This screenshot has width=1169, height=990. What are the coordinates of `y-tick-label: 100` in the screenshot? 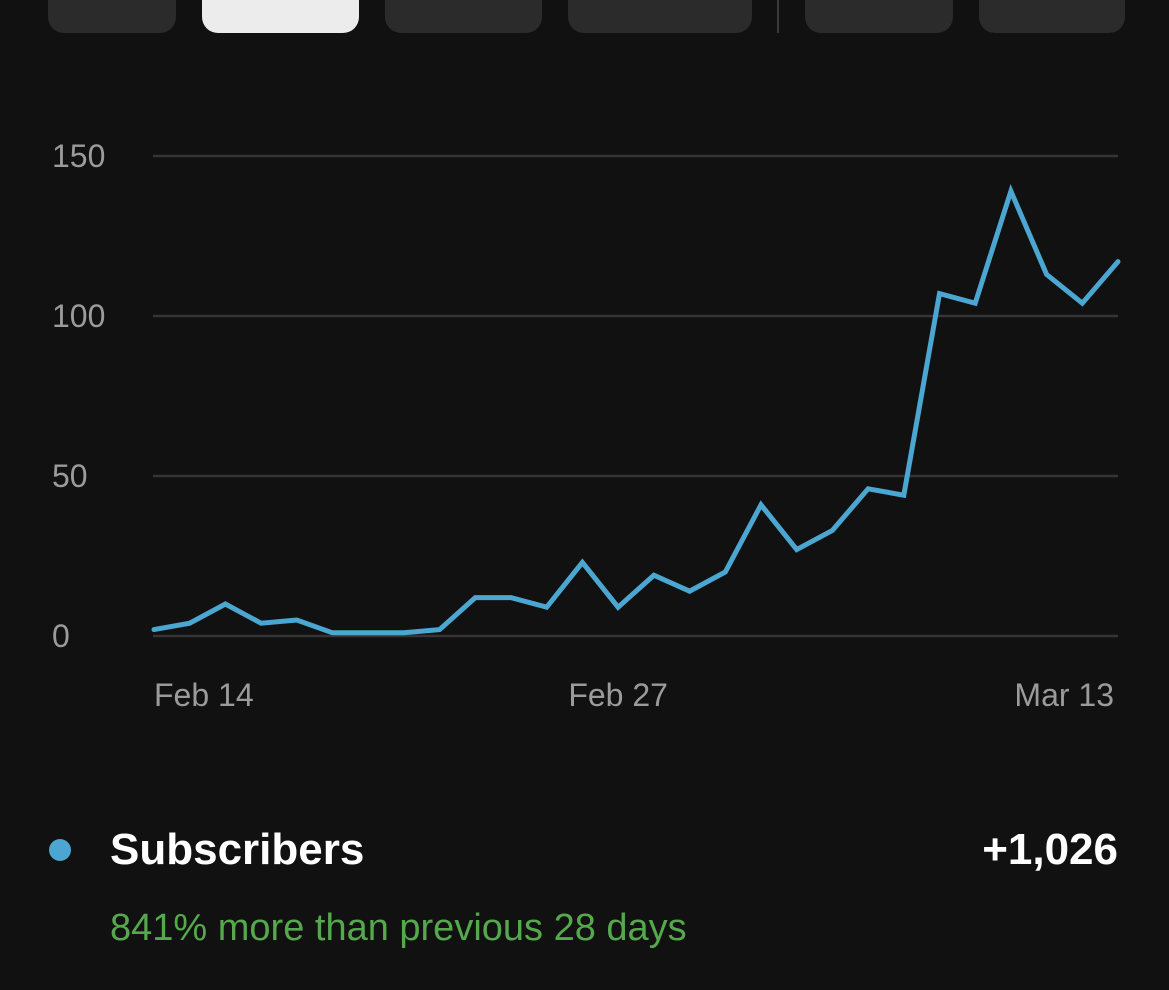 It's located at (78, 316).